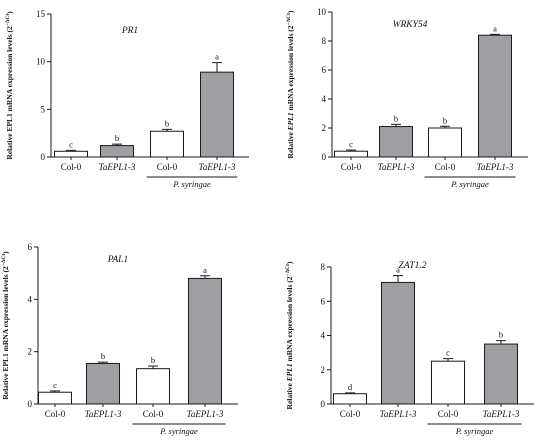  I want to click on y-tick-label: 15, so click(41, 14).